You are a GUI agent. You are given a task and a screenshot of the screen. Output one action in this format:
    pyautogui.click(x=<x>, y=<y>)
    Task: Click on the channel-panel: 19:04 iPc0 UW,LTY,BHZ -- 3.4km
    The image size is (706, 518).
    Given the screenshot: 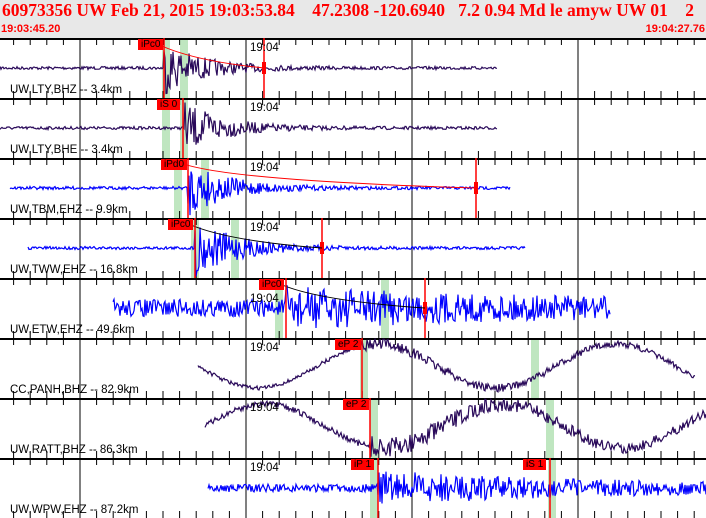 What is the action you would take?
    pyautogui.click(x=353, y=68)
    